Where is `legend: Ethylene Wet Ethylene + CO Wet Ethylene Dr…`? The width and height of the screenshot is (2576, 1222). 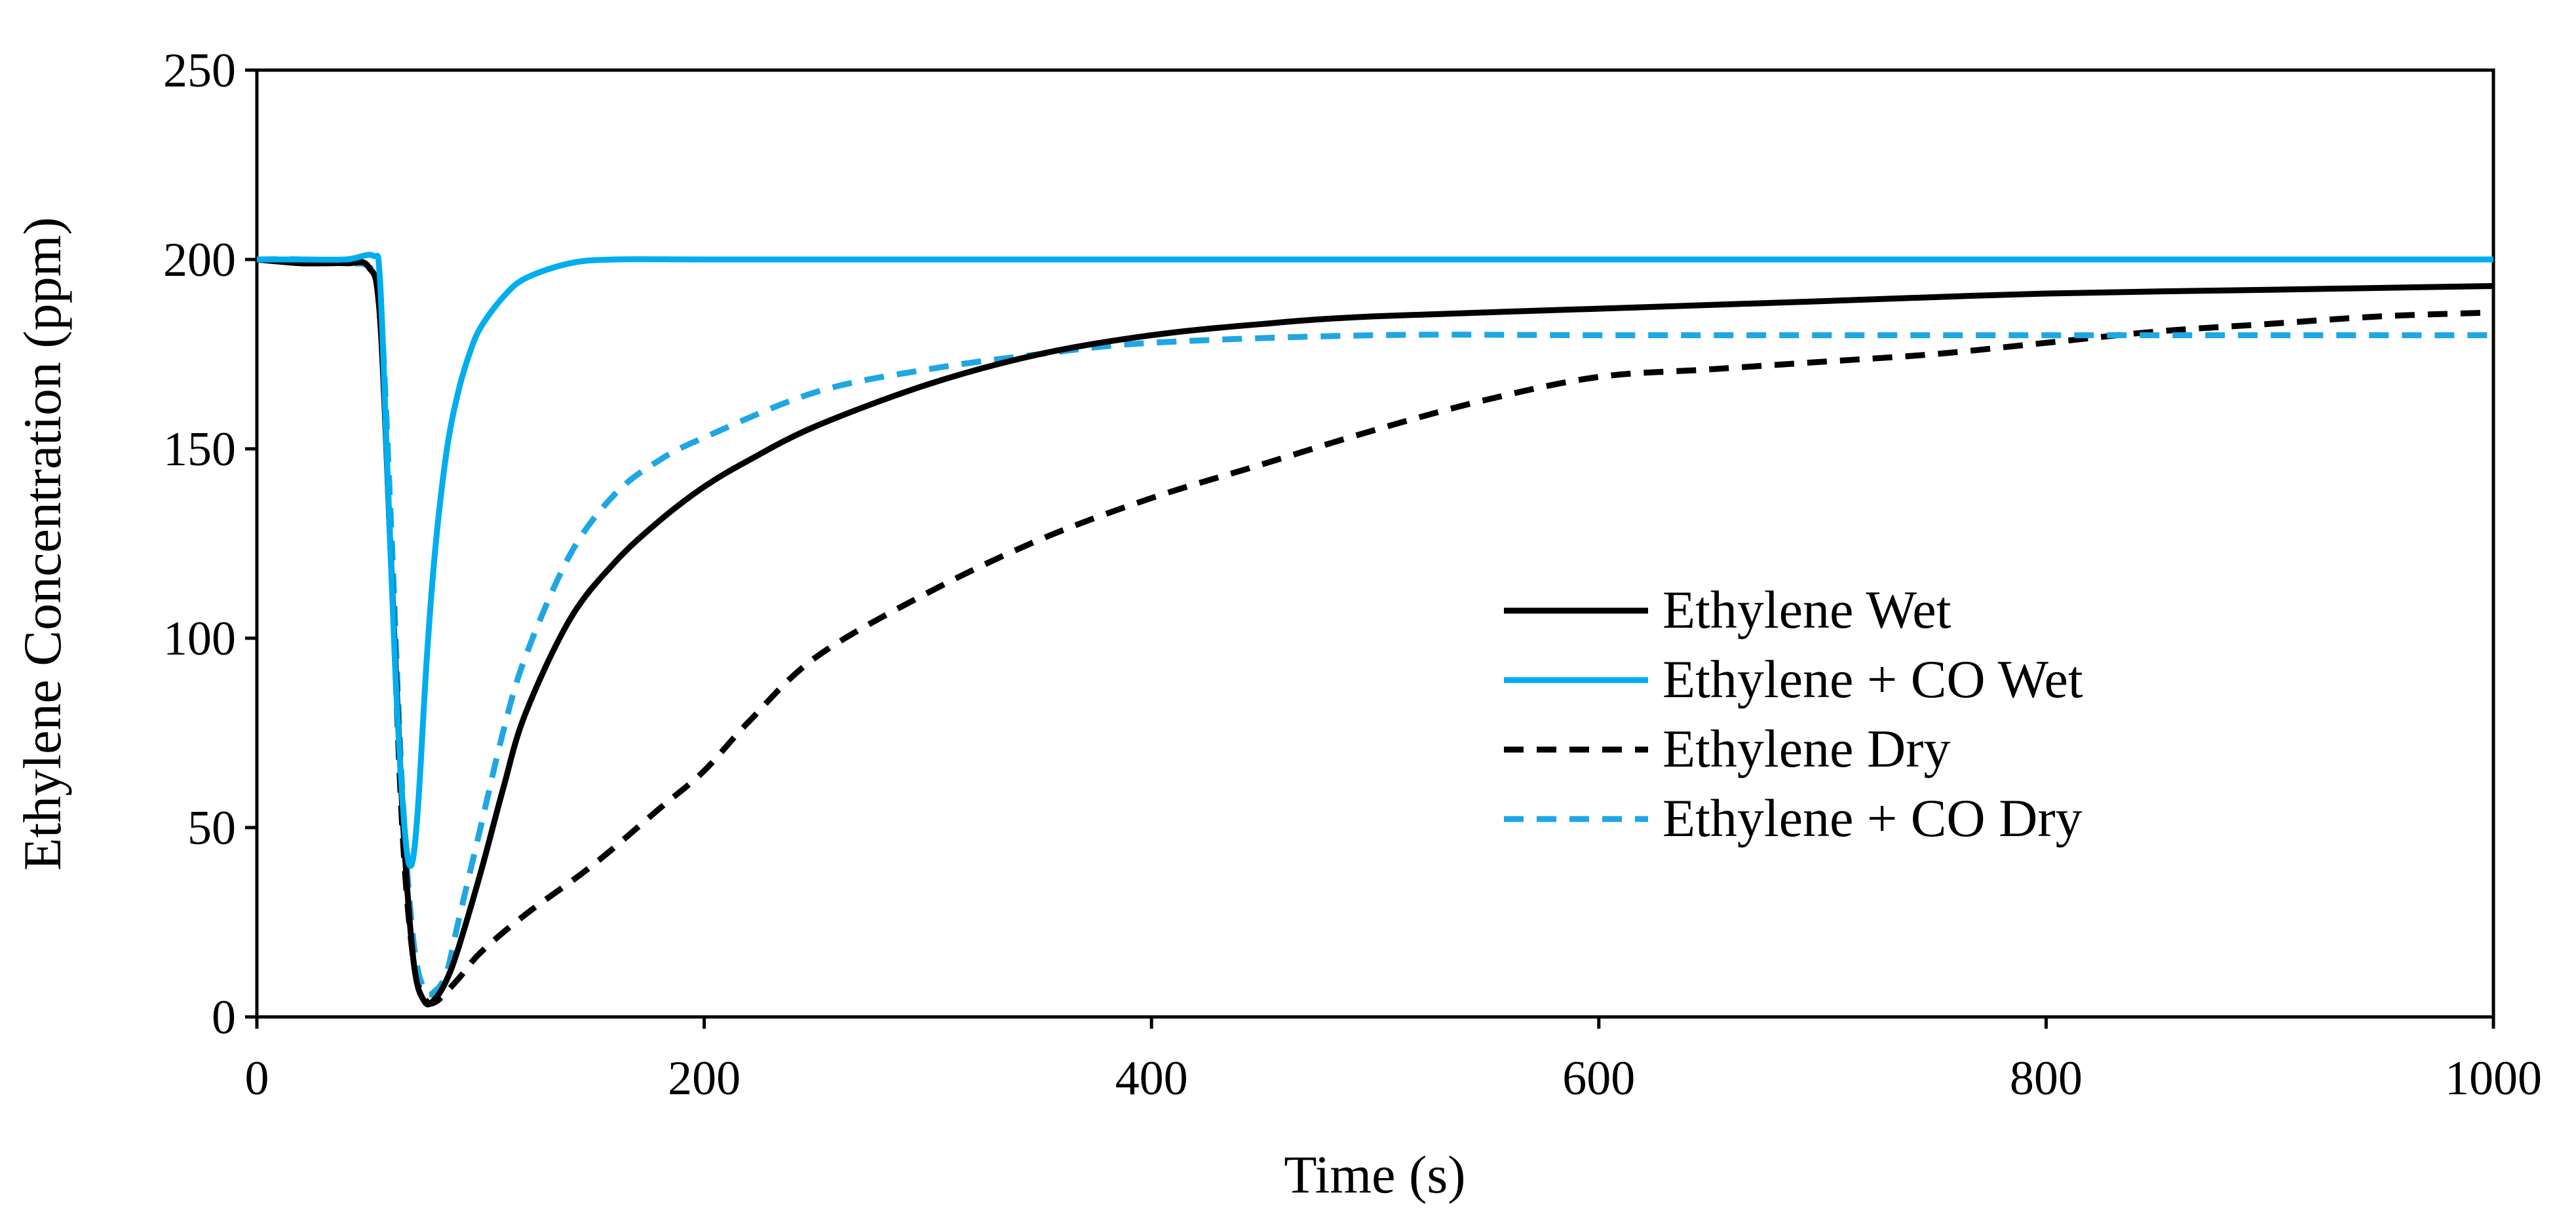
legend: Ethylene Wet Ethylene + CO Wet Ethylene Dr… is located at coordinates (1793, 714).